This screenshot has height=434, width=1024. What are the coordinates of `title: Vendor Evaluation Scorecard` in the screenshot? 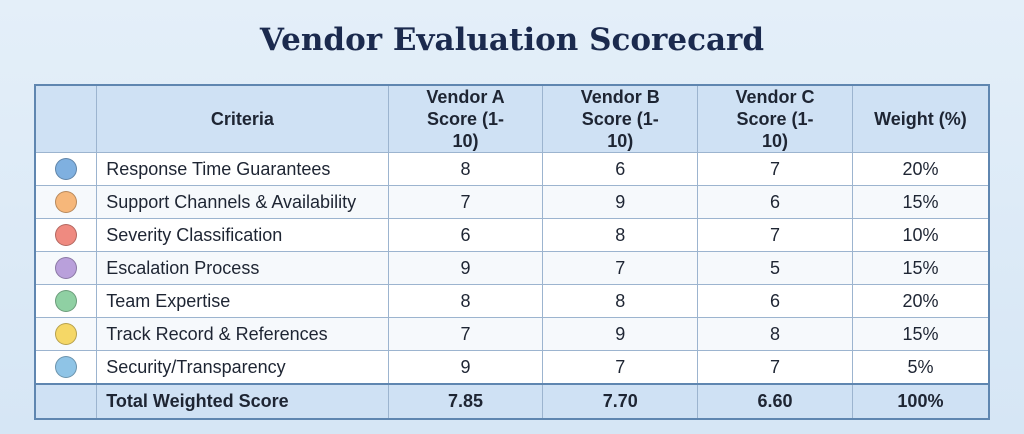 It's located at (512, 40).